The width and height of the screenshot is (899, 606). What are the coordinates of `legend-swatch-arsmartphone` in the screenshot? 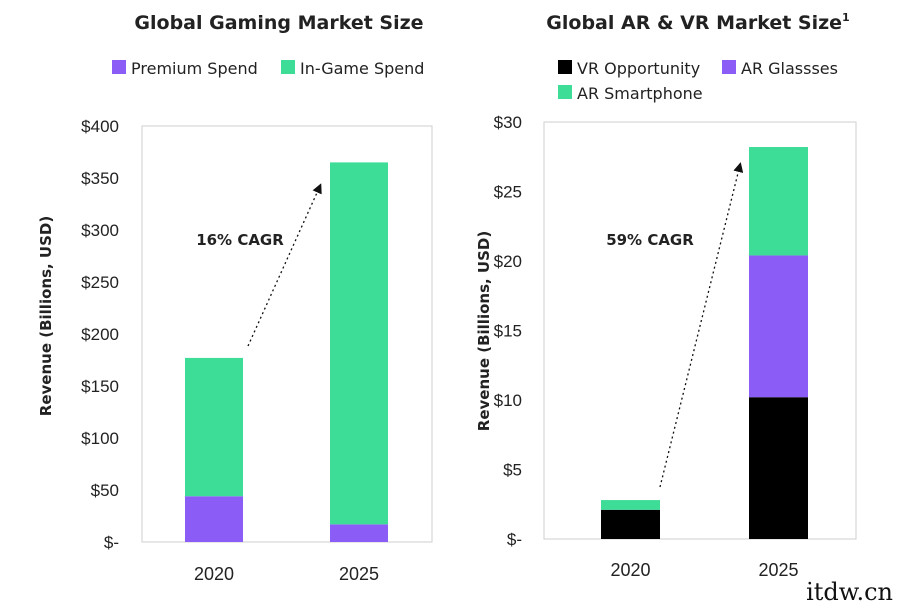 It's located at (565, 92).